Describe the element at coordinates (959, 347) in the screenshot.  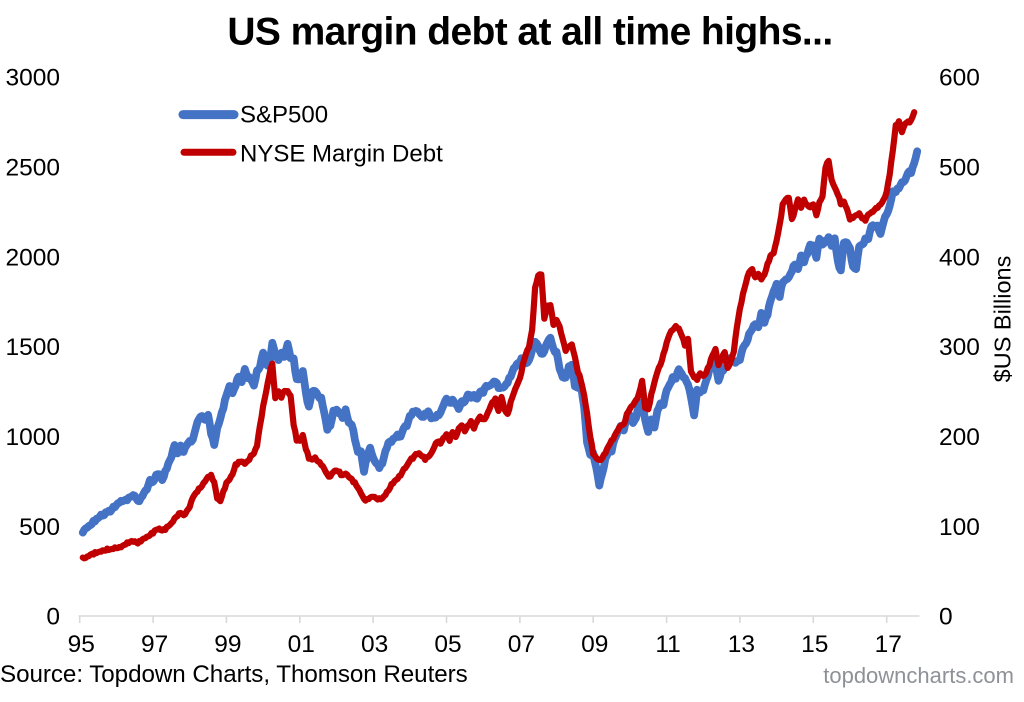
I see `svg-text: 300` at that location.